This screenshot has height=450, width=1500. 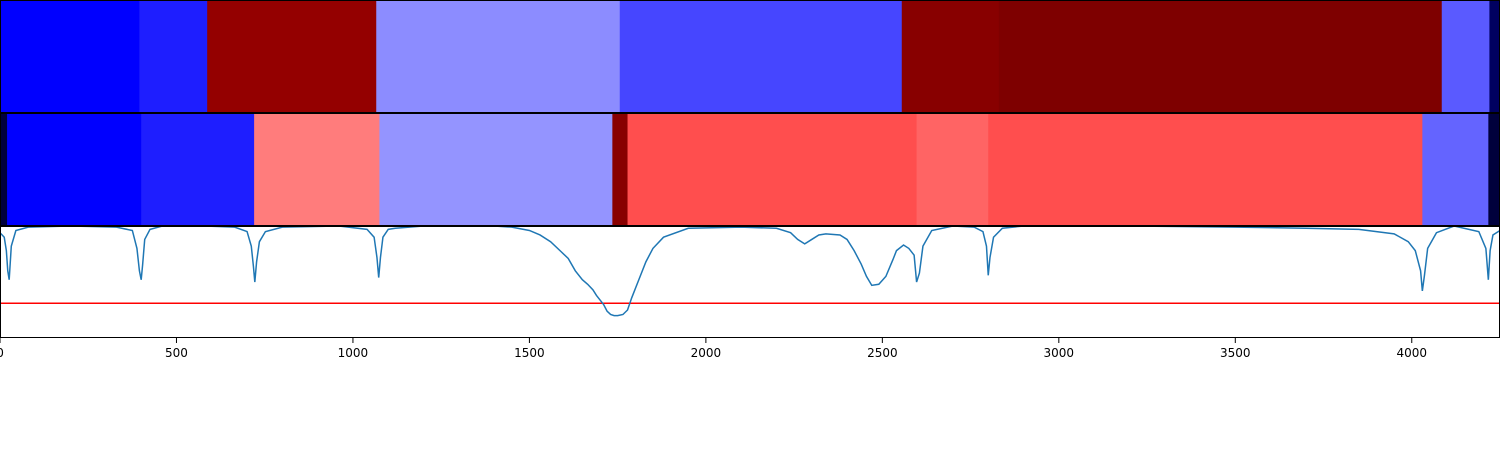 I want to click on x-tick-label-4: 1500, so click(x=529, y=353).